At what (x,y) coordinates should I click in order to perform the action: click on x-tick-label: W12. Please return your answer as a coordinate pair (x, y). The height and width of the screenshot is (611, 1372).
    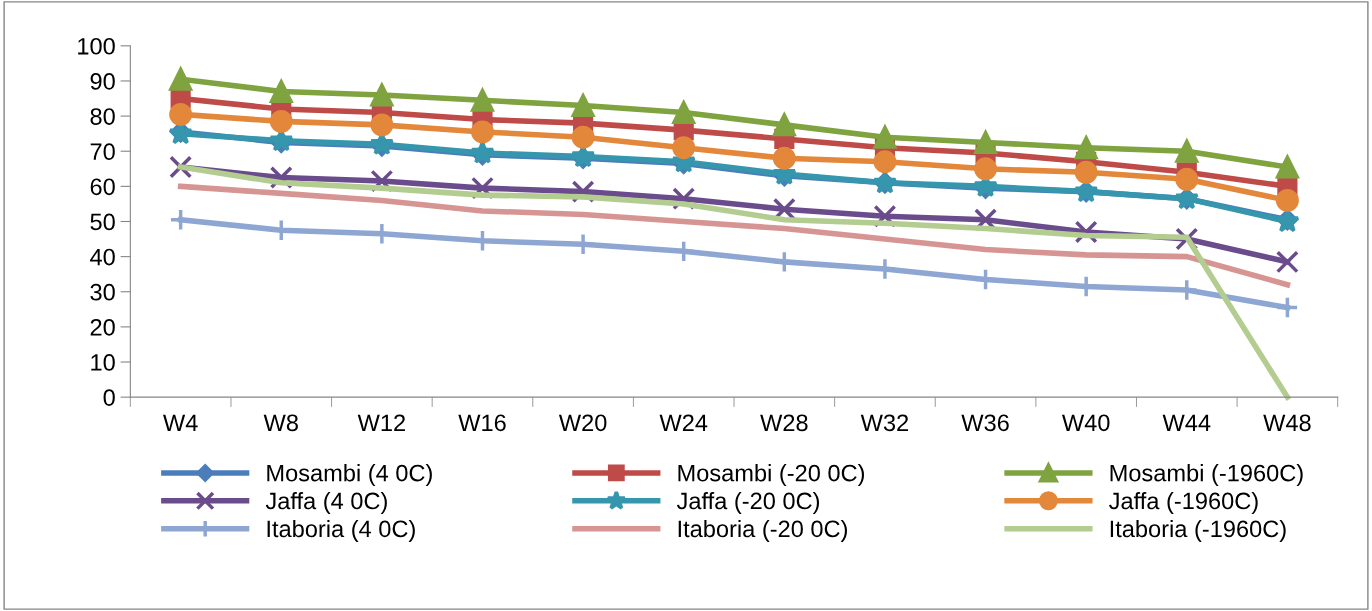
    Looking at the image, I should click on (381, 422).